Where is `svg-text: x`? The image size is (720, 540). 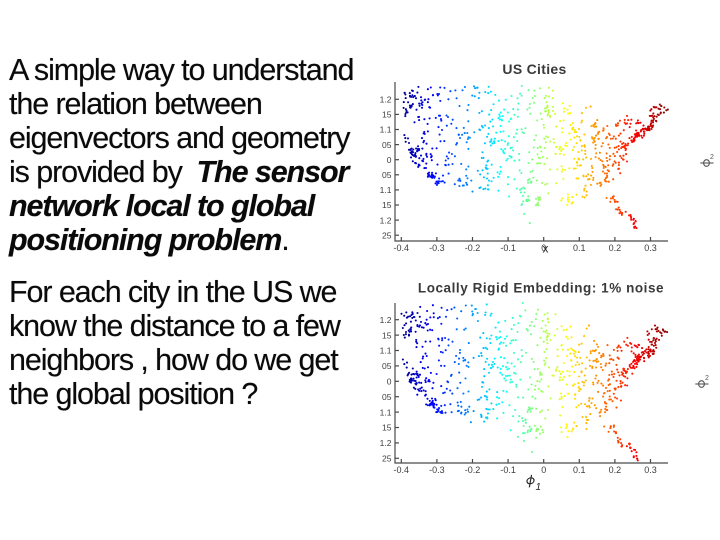 svg-text: x is located at coordinates (546, 250).